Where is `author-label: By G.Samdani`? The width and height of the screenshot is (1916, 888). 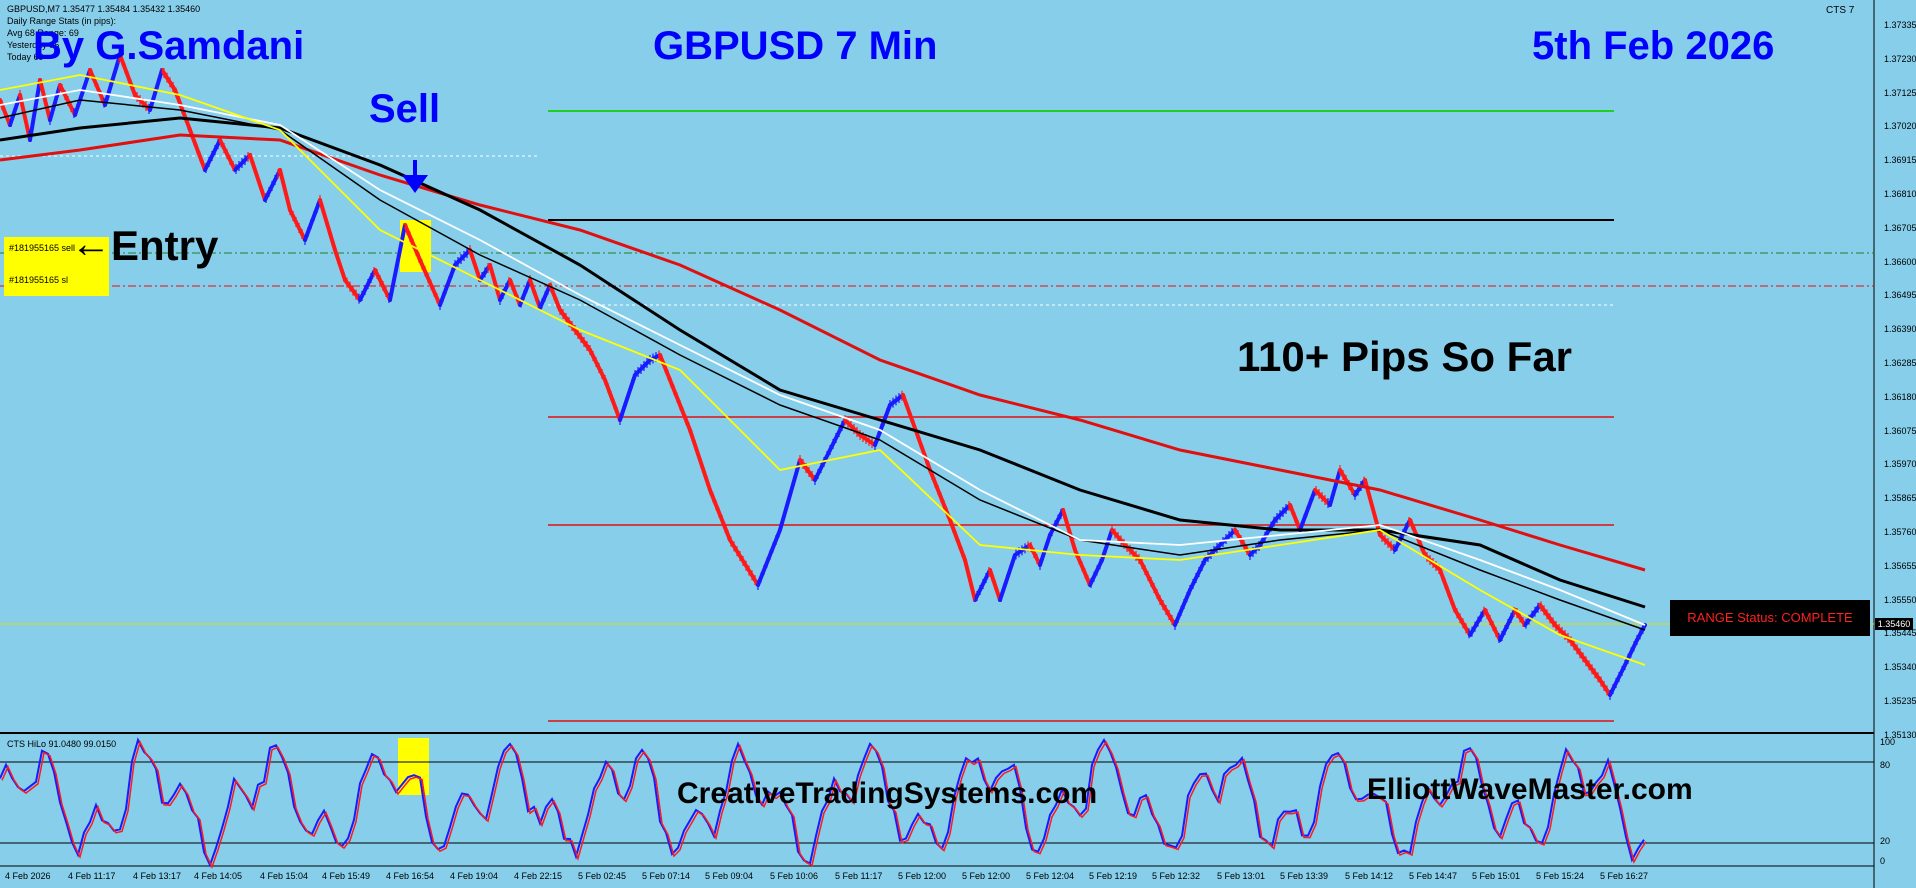 author-label: By G.Samdani is located at coordinates (169, 46).